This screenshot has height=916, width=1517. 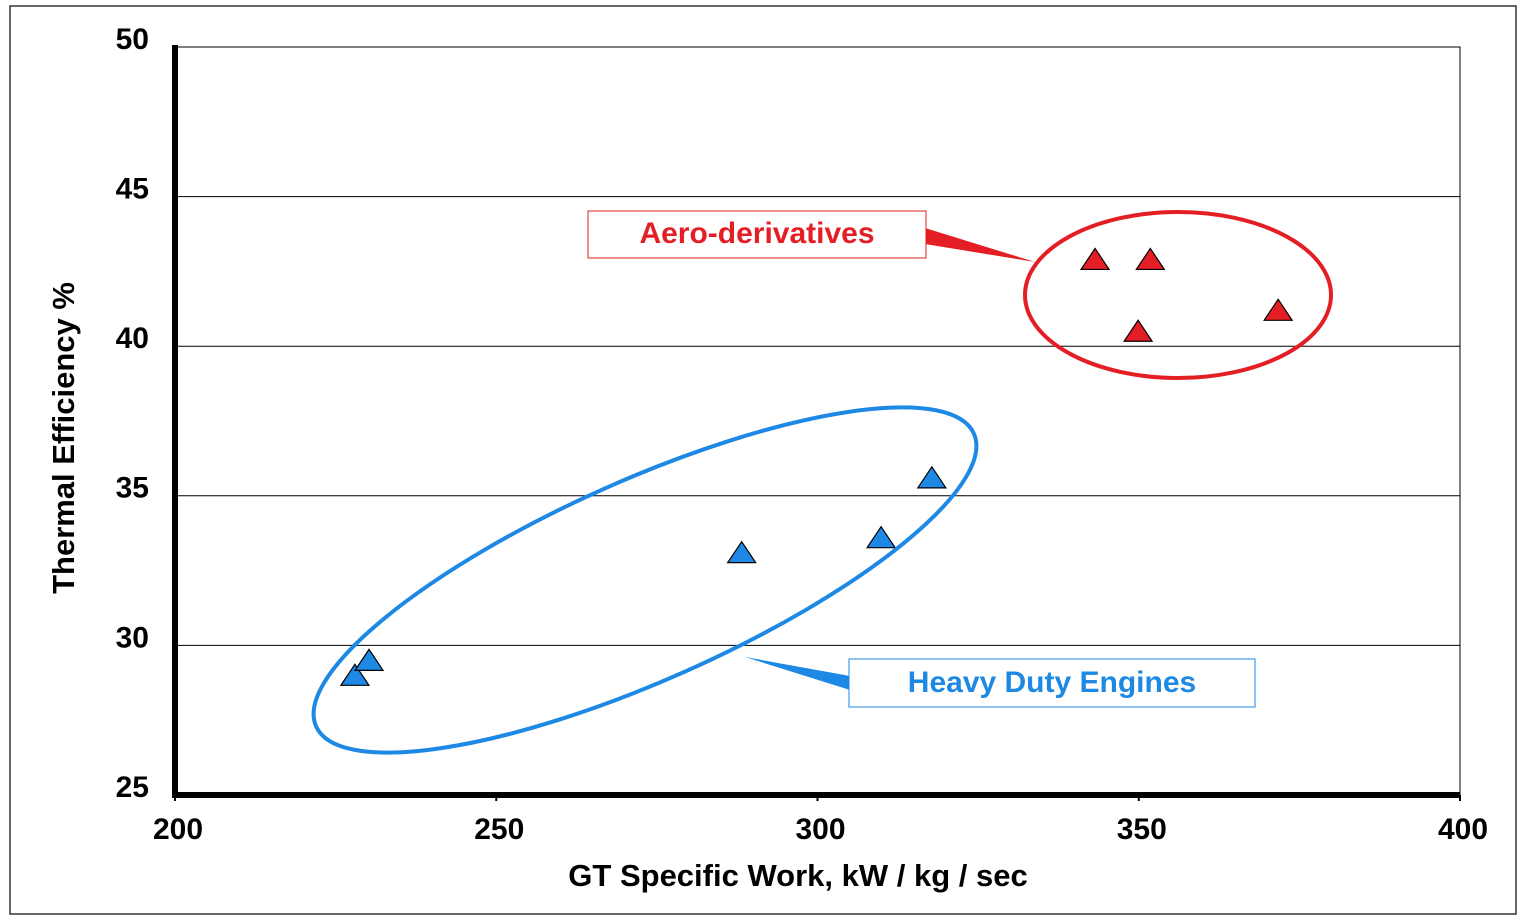 What do you see at coordinates (132, 189) in the screenshot?
I see `y-tick-label: 45` at bounding box center [132, 189].